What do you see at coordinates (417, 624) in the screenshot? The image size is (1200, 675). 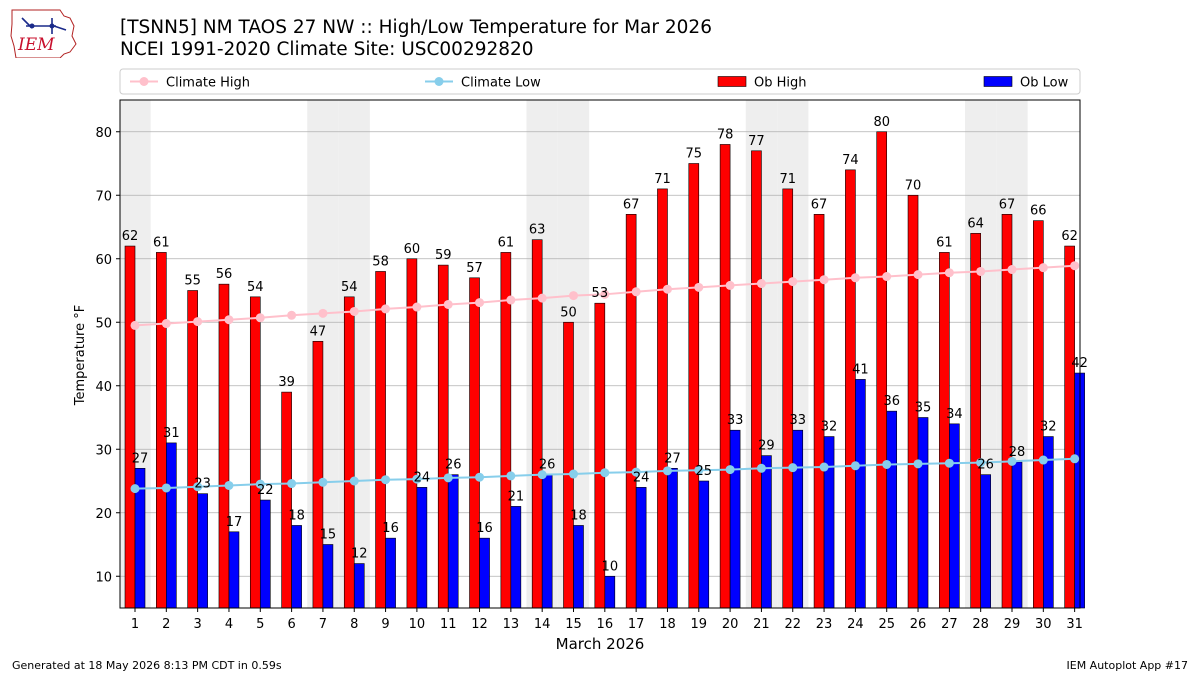 I see `x-tick-label: 10` at bounding box center [417, 624].